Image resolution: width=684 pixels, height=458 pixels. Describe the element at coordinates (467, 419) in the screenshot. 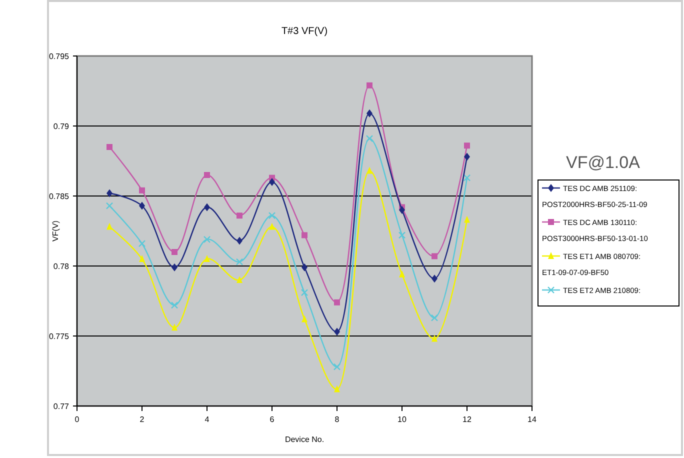

I see `x-tick-label: 12` at that location.